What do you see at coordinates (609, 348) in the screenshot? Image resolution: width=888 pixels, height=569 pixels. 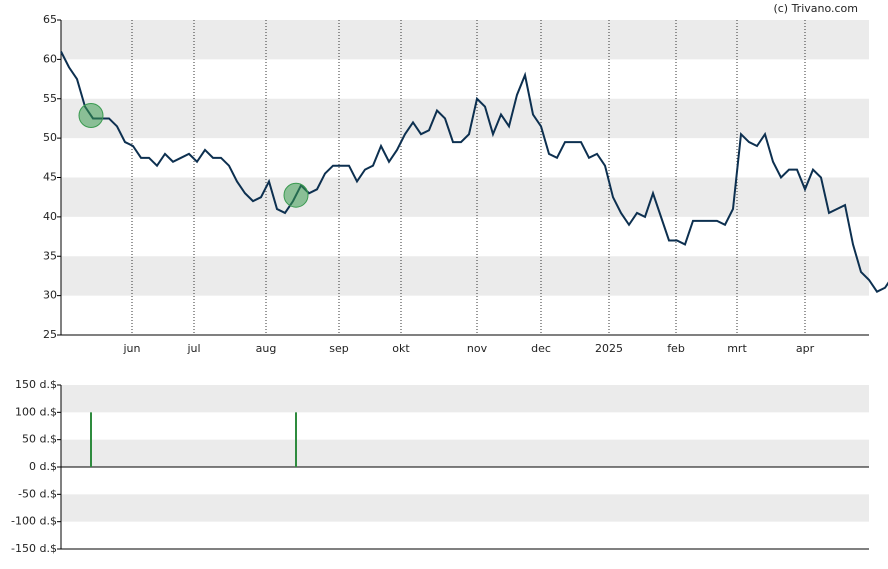 I see `x-tick-label: 2025` at bounding box center [609, 348].